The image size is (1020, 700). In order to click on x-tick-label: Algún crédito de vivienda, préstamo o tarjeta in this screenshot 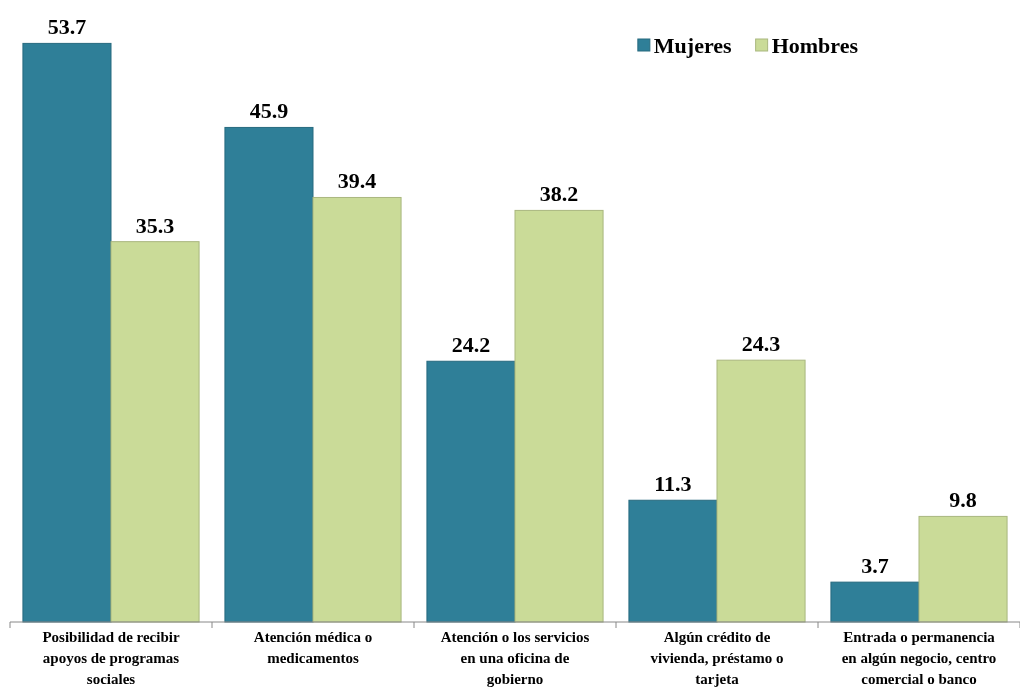, I will do `click(717, 658)`.